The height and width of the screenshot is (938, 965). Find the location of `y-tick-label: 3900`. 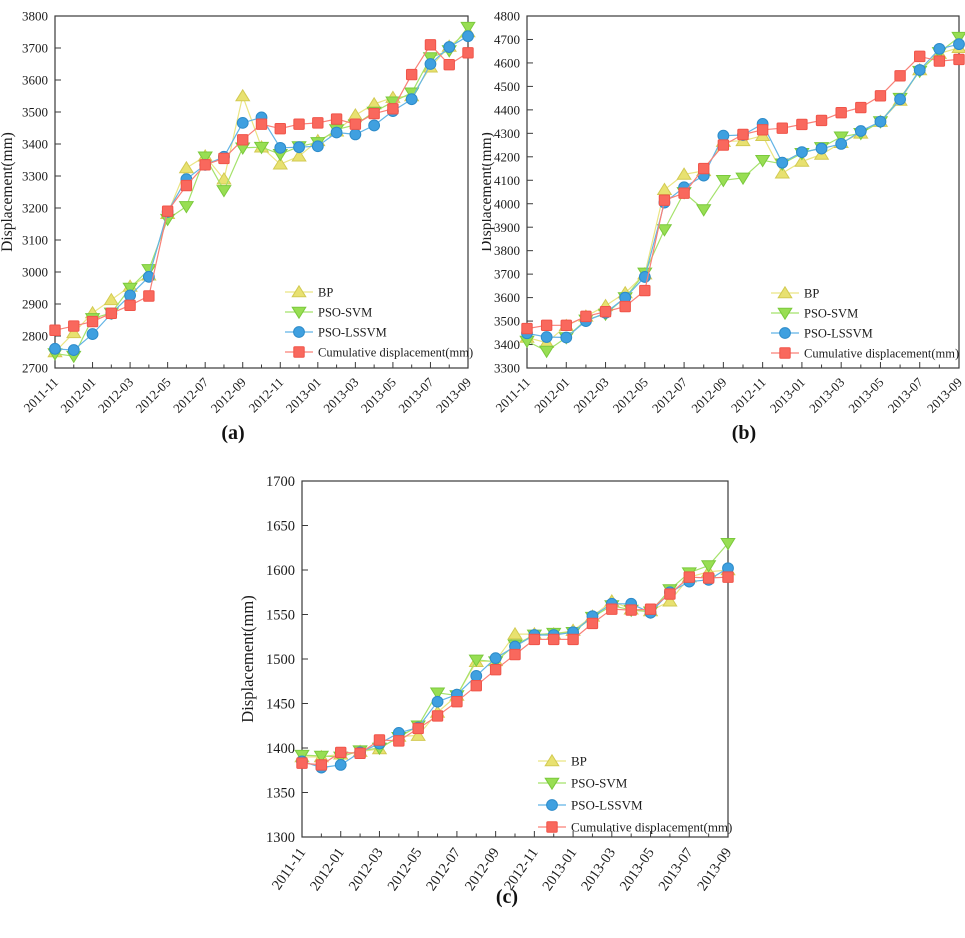

y-tick-label: 3900 is located at coordinates (507, 227).